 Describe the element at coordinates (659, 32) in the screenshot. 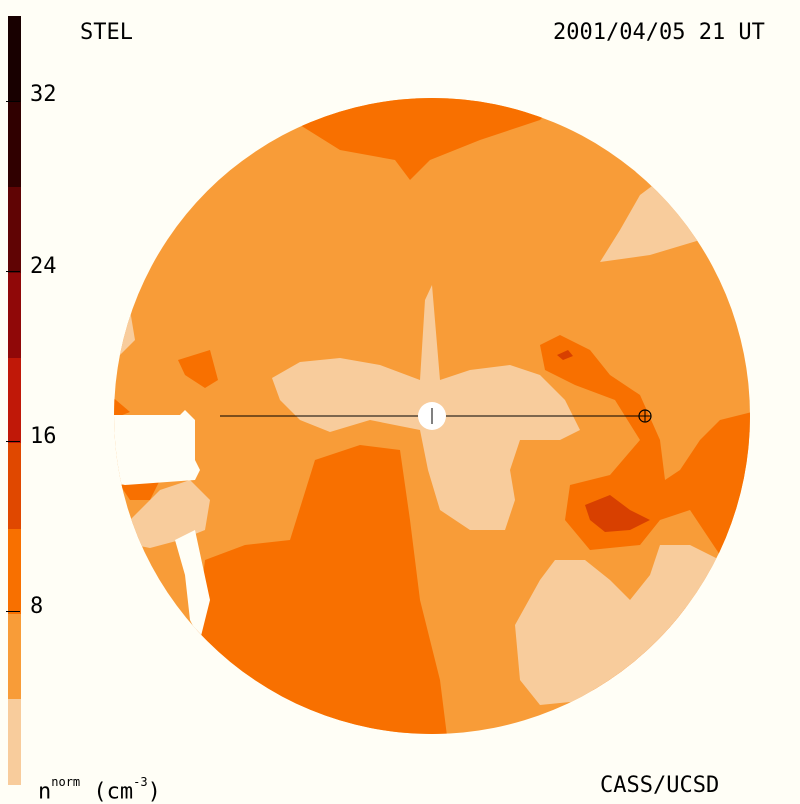

I see `datetime-label: 2001/04/05 21 UT` at that location.